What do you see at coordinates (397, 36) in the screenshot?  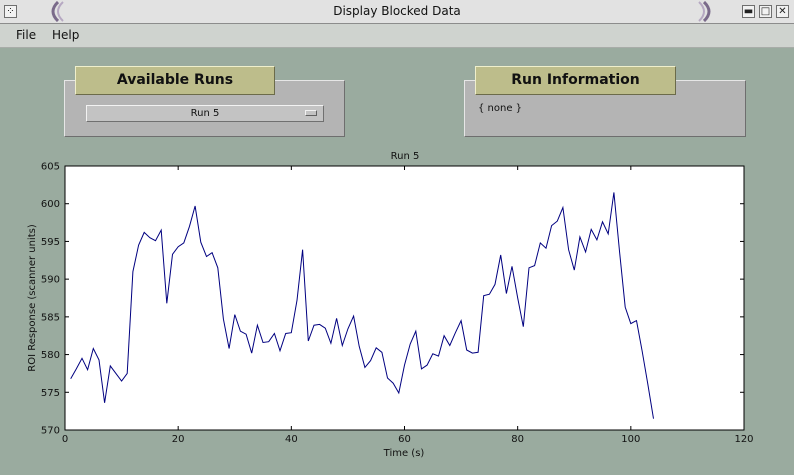 I see `menu-bar: File Help` at bounding box center [397, 36].